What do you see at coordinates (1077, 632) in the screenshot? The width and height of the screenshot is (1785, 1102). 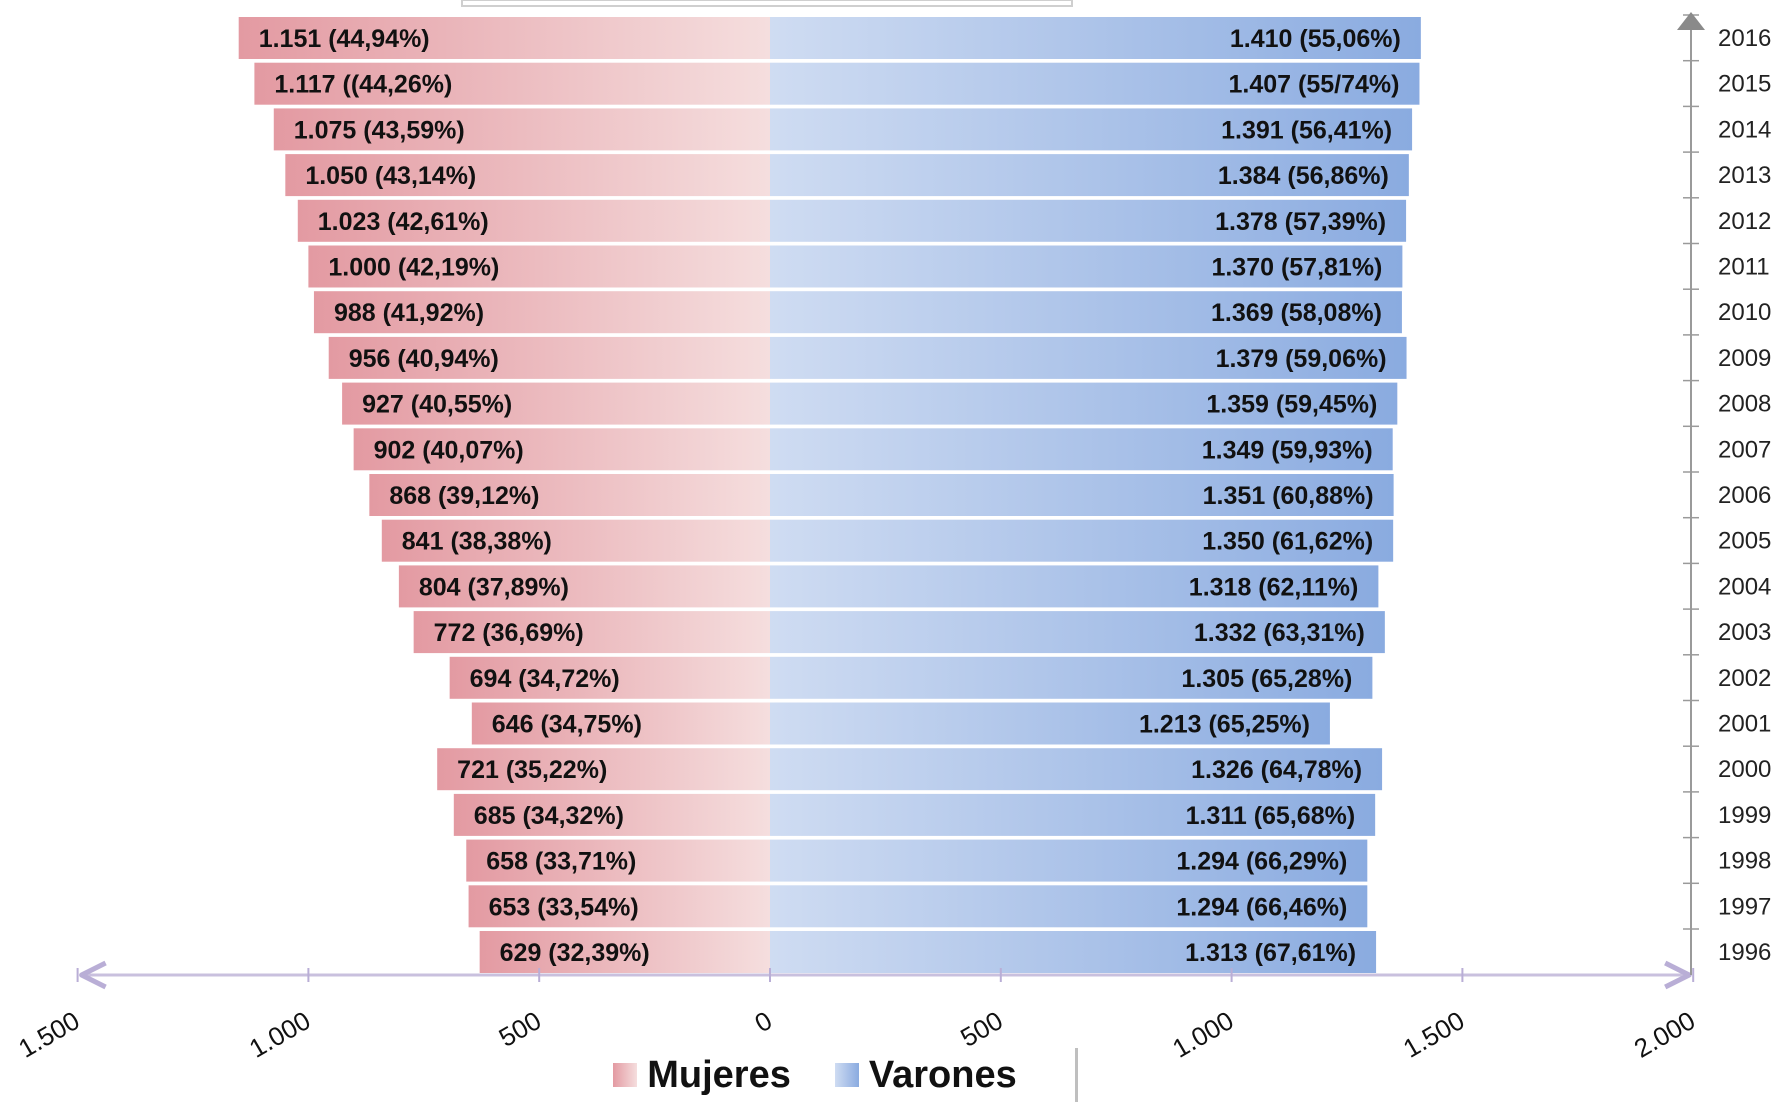 I see `bar-men-2003` at bounding box center [1077, 632].